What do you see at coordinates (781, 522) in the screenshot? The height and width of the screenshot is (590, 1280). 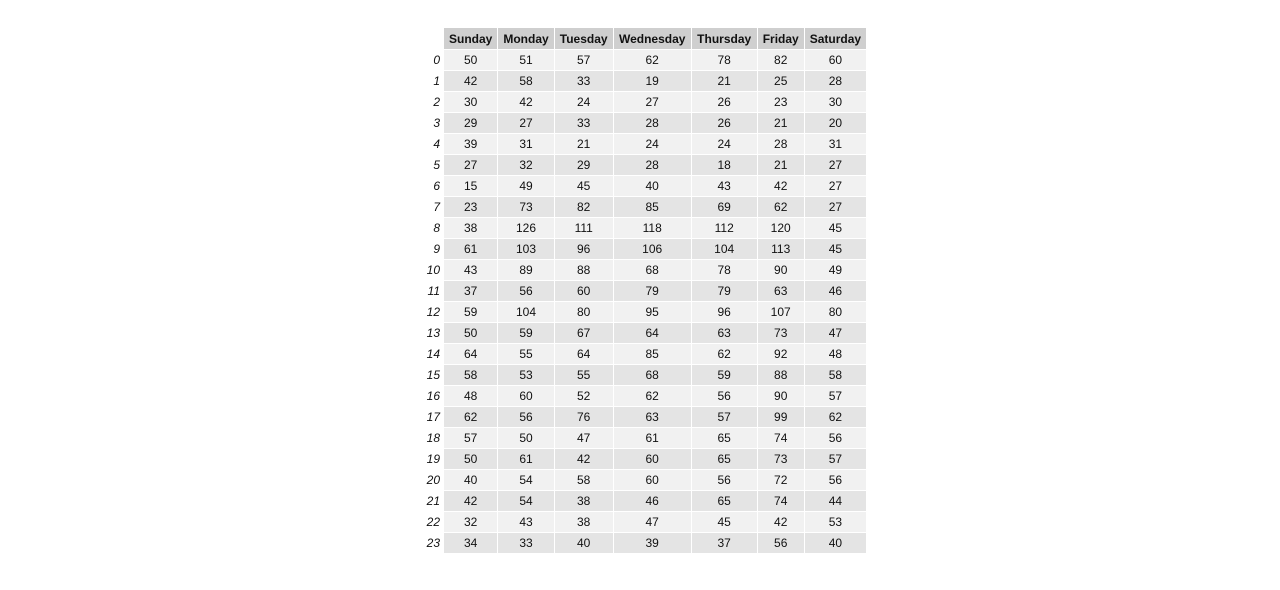 I see `cell-friday: 42` at bounding box center [781, 522].